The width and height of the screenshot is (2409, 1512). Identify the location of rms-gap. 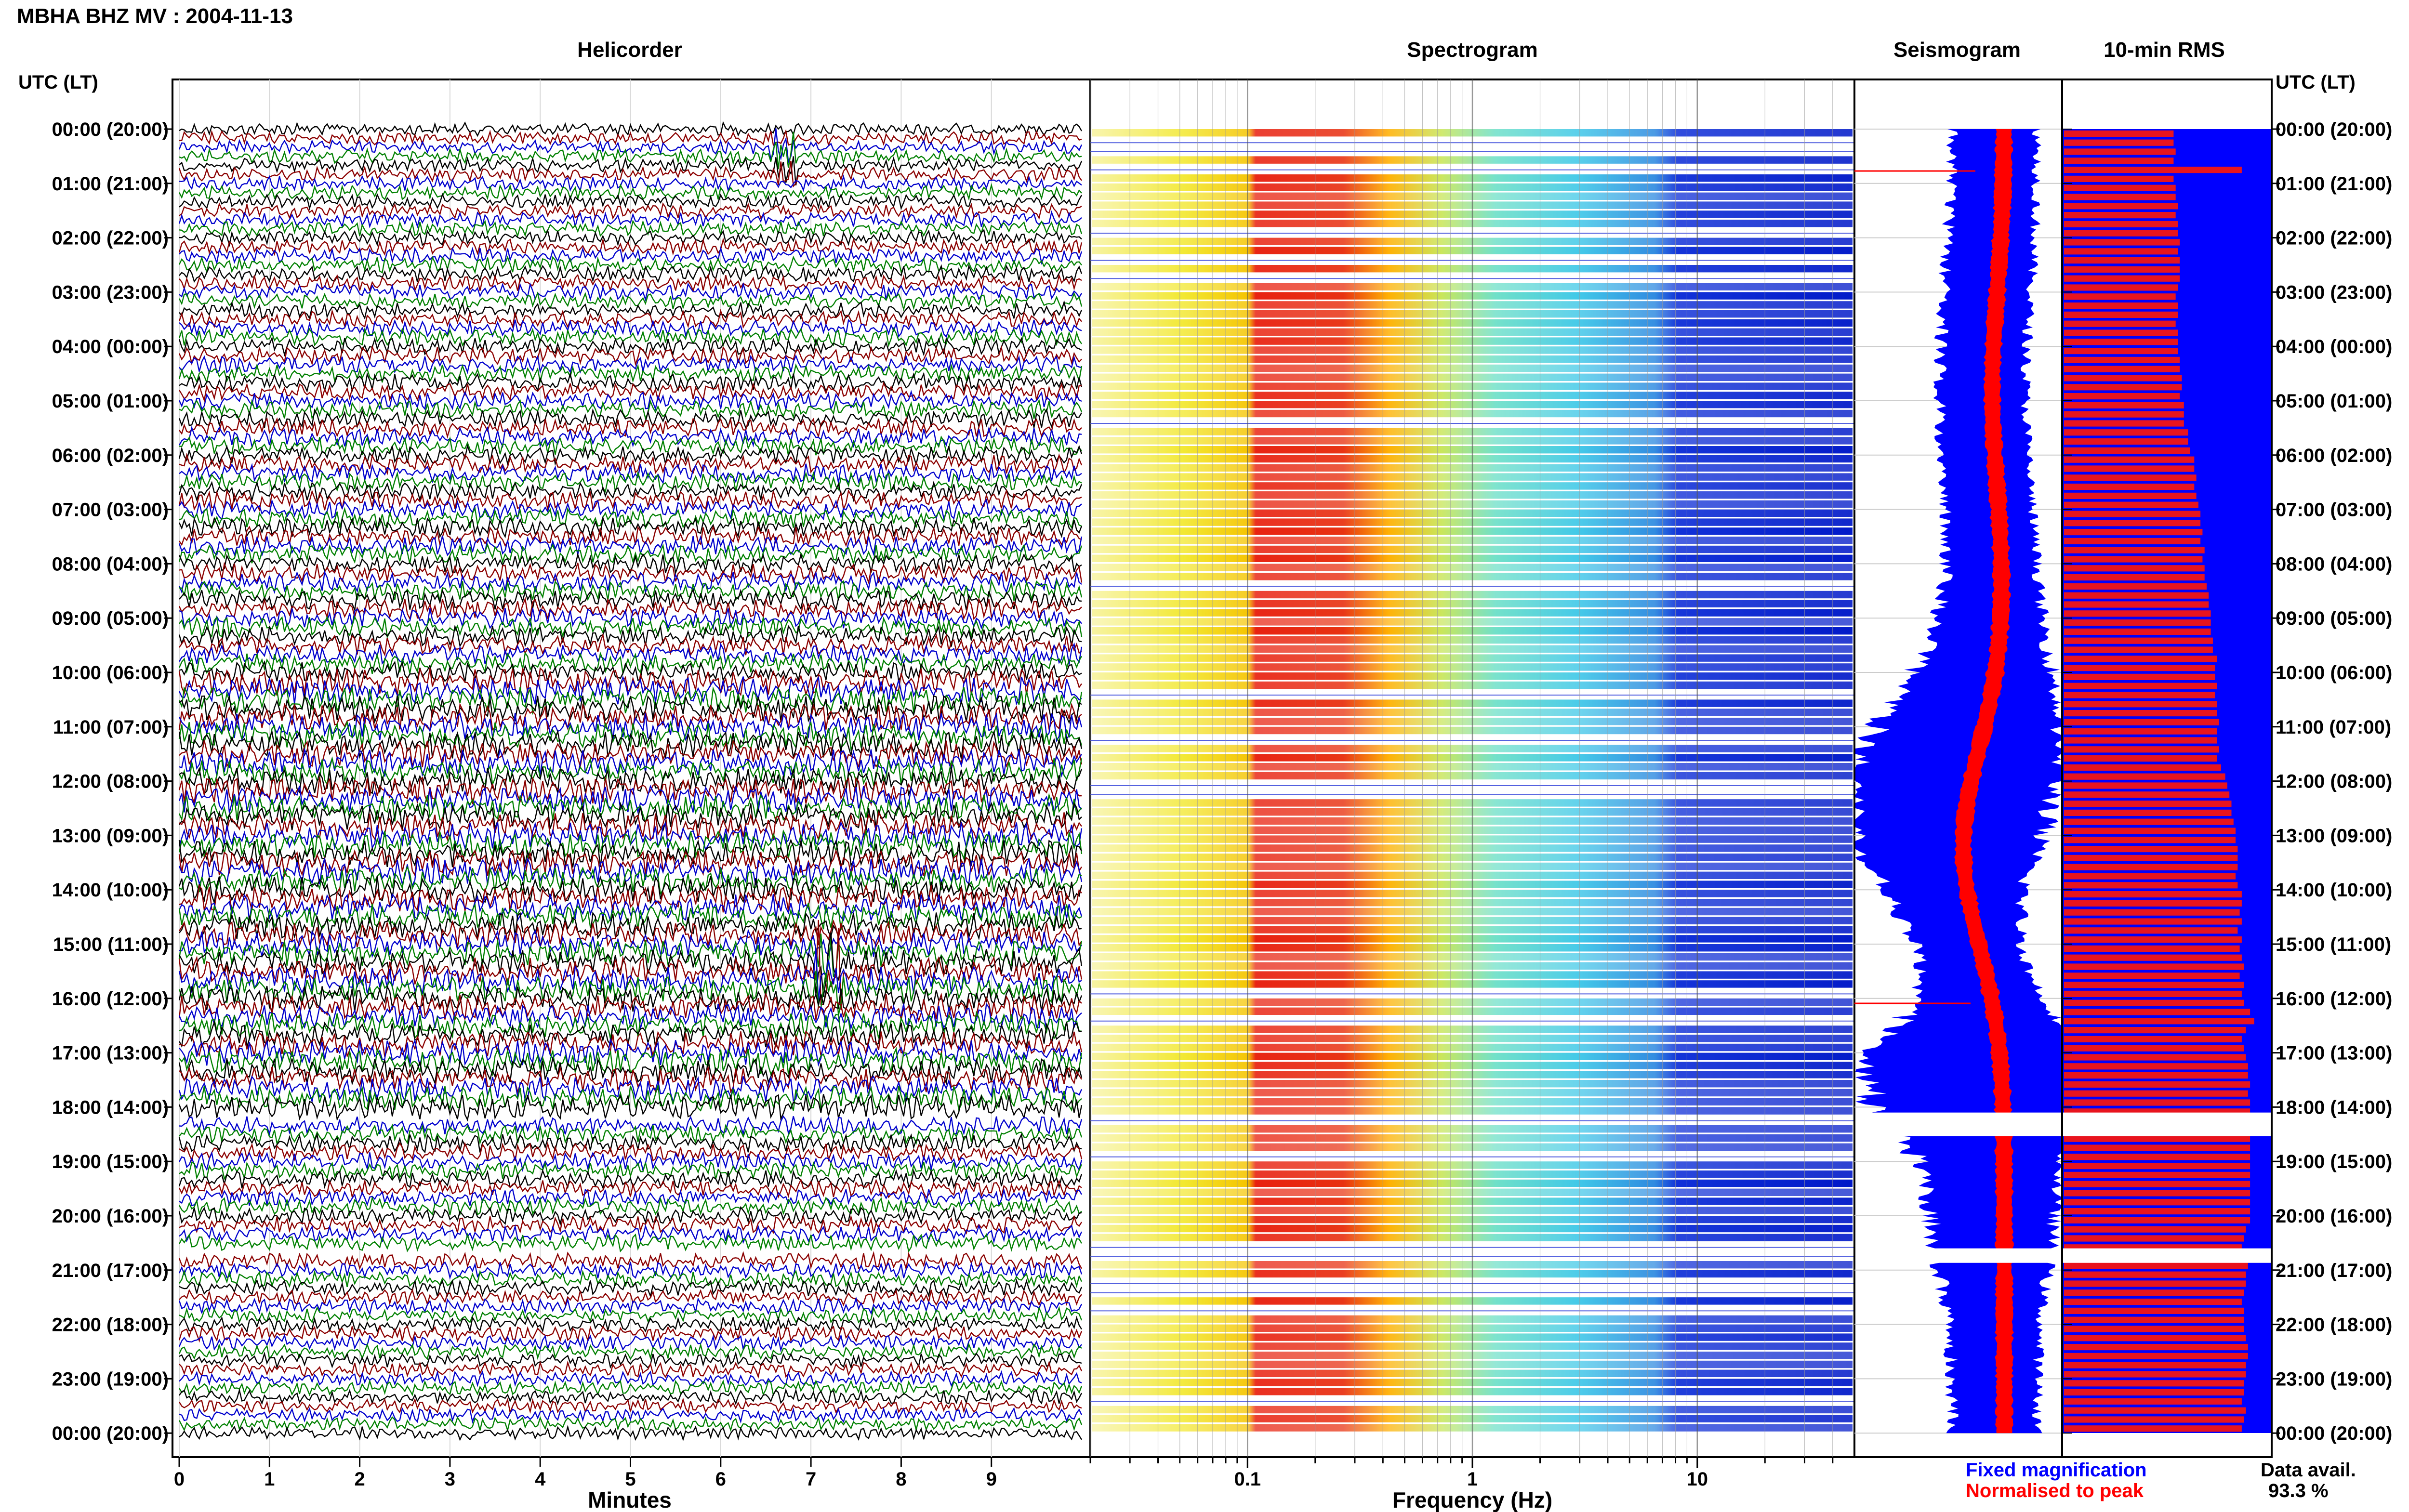
(2167, 1124).